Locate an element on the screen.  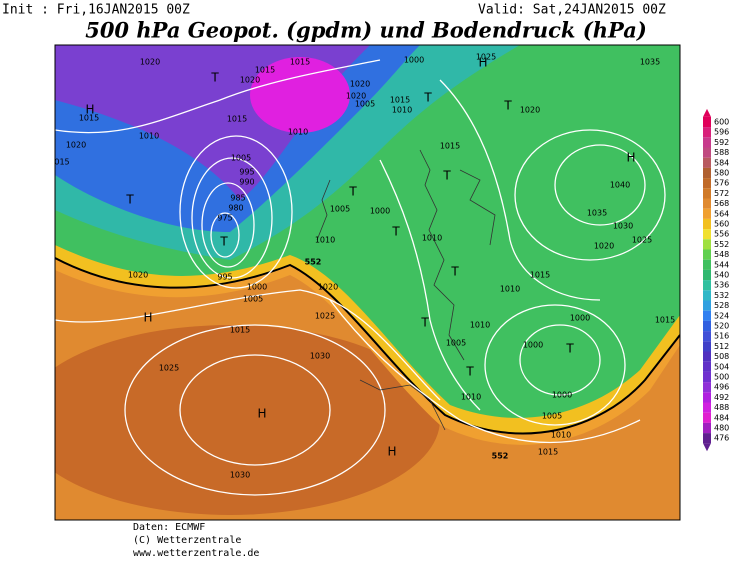
colorbar-label: 588 is located at coordinates (721, 152).